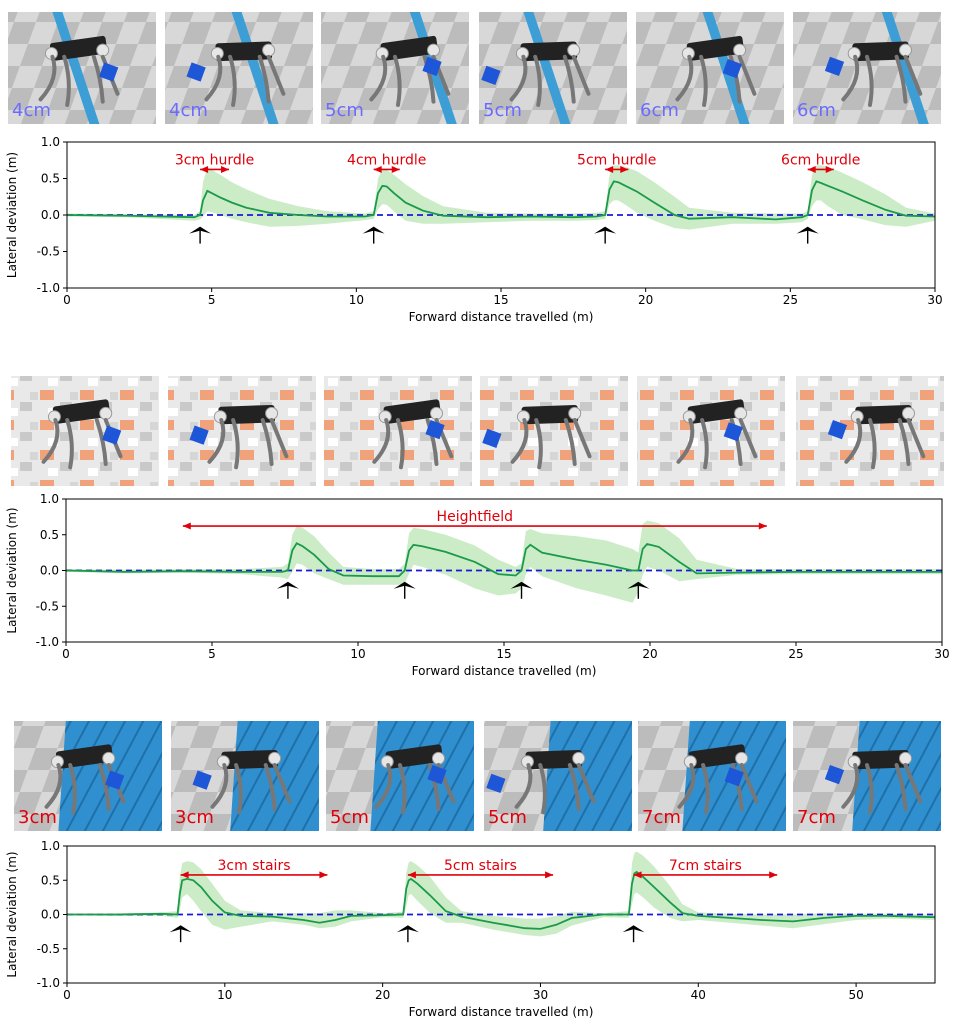 The image size is (954, 1024). What do you see at coordinates (386, 162) in the screenshot?
I see `region-annotation: 4cm hurdle` at bounding box center [386, 162].